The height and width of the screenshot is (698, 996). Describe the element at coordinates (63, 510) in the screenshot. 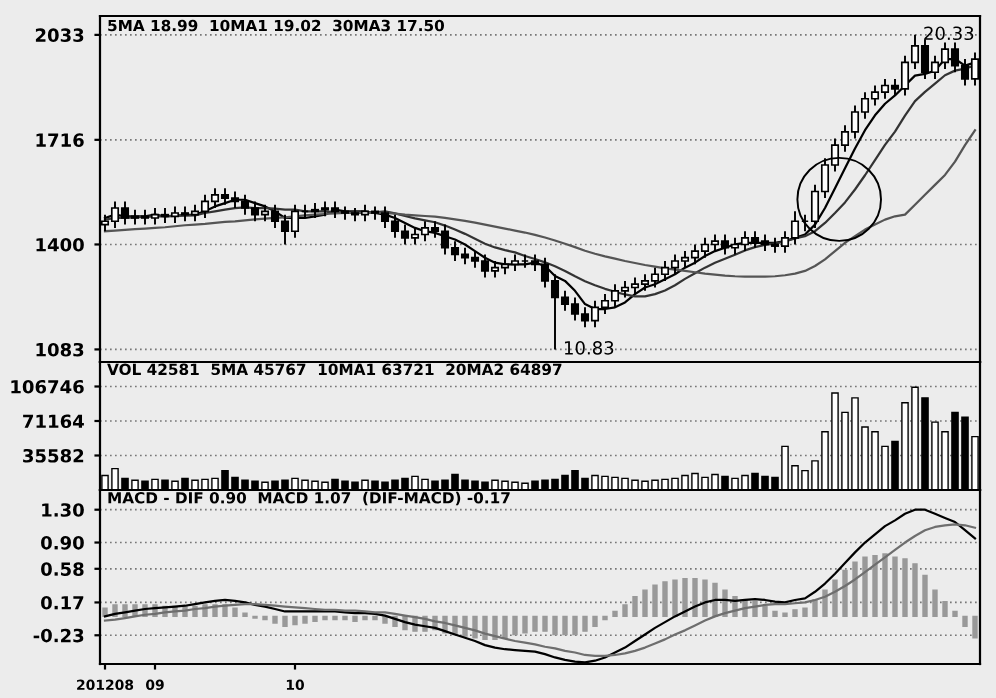

I see `y-tick-label: 1.30` at that location.